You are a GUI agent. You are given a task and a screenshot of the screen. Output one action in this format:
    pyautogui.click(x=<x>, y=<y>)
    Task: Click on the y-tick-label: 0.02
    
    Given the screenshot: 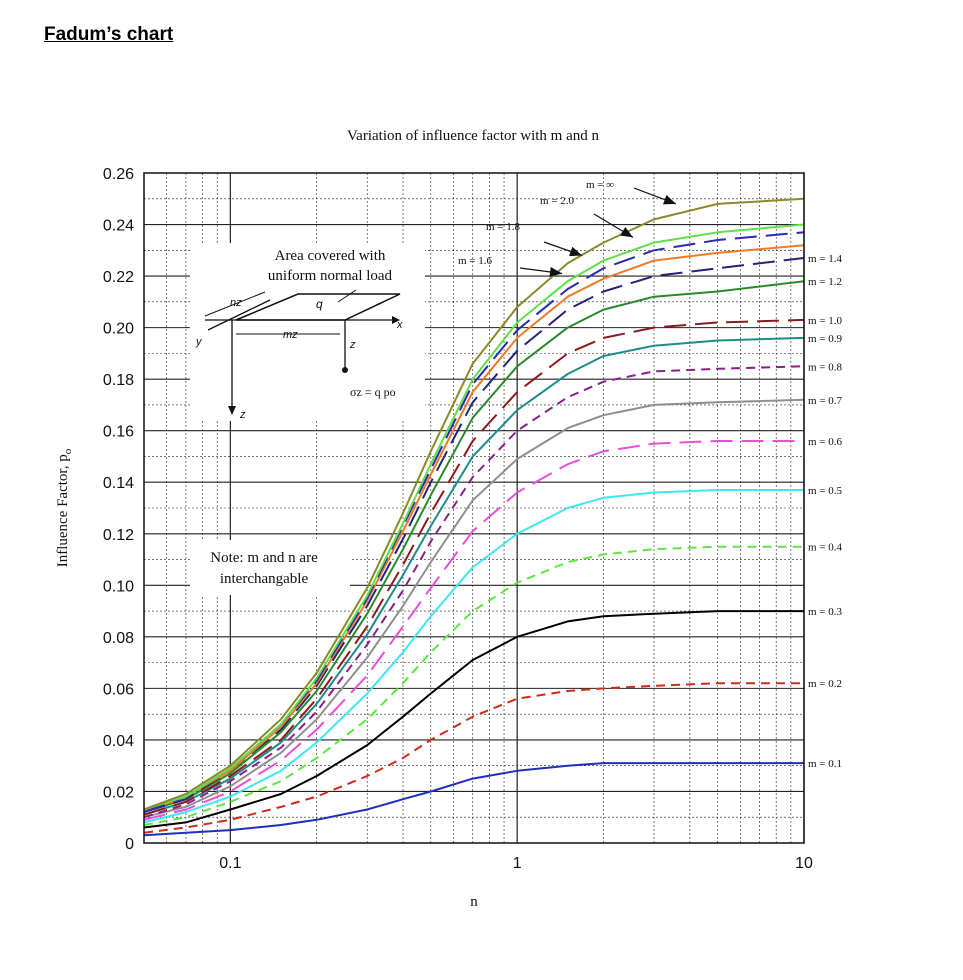 What is the action you would take?
    pyautogui.click(x=118, y=792)
    